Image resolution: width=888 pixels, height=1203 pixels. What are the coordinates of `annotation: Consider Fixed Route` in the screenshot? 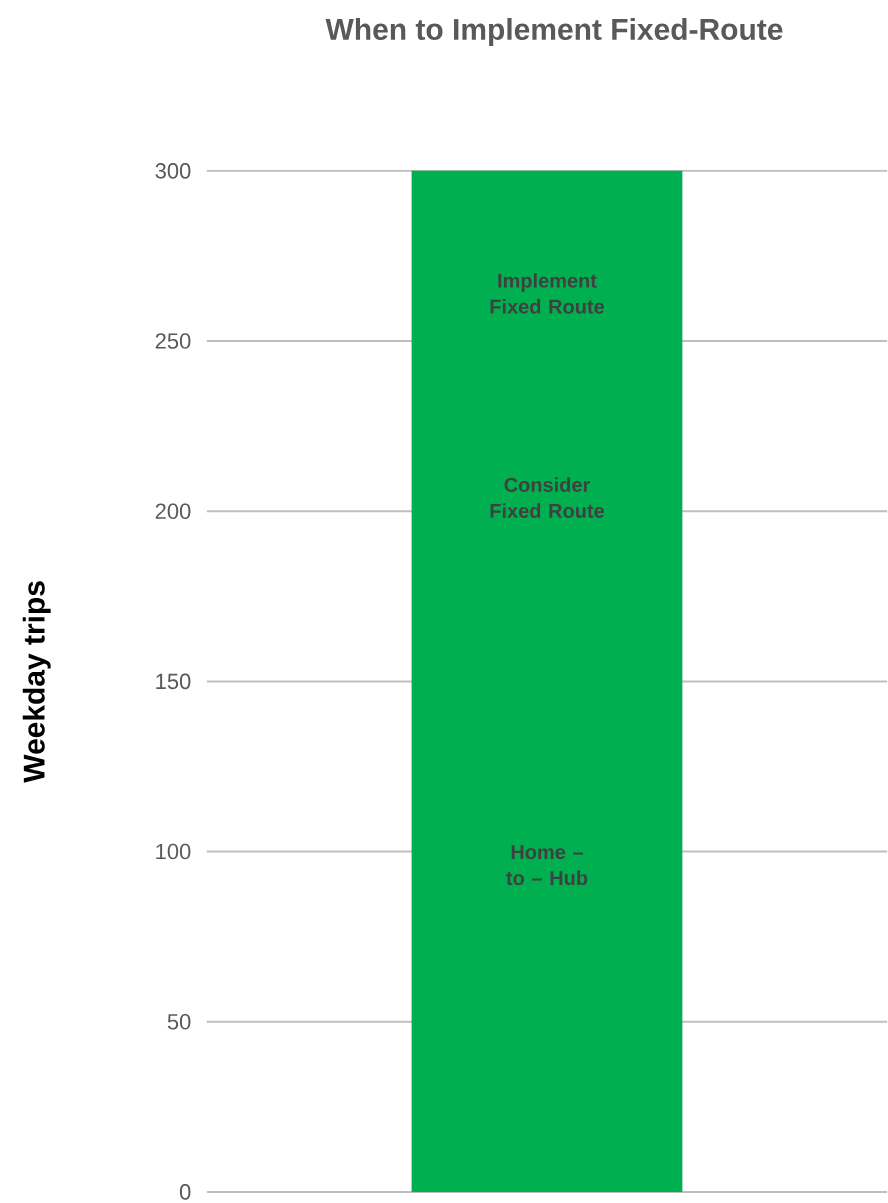 It's located at (547, 497).